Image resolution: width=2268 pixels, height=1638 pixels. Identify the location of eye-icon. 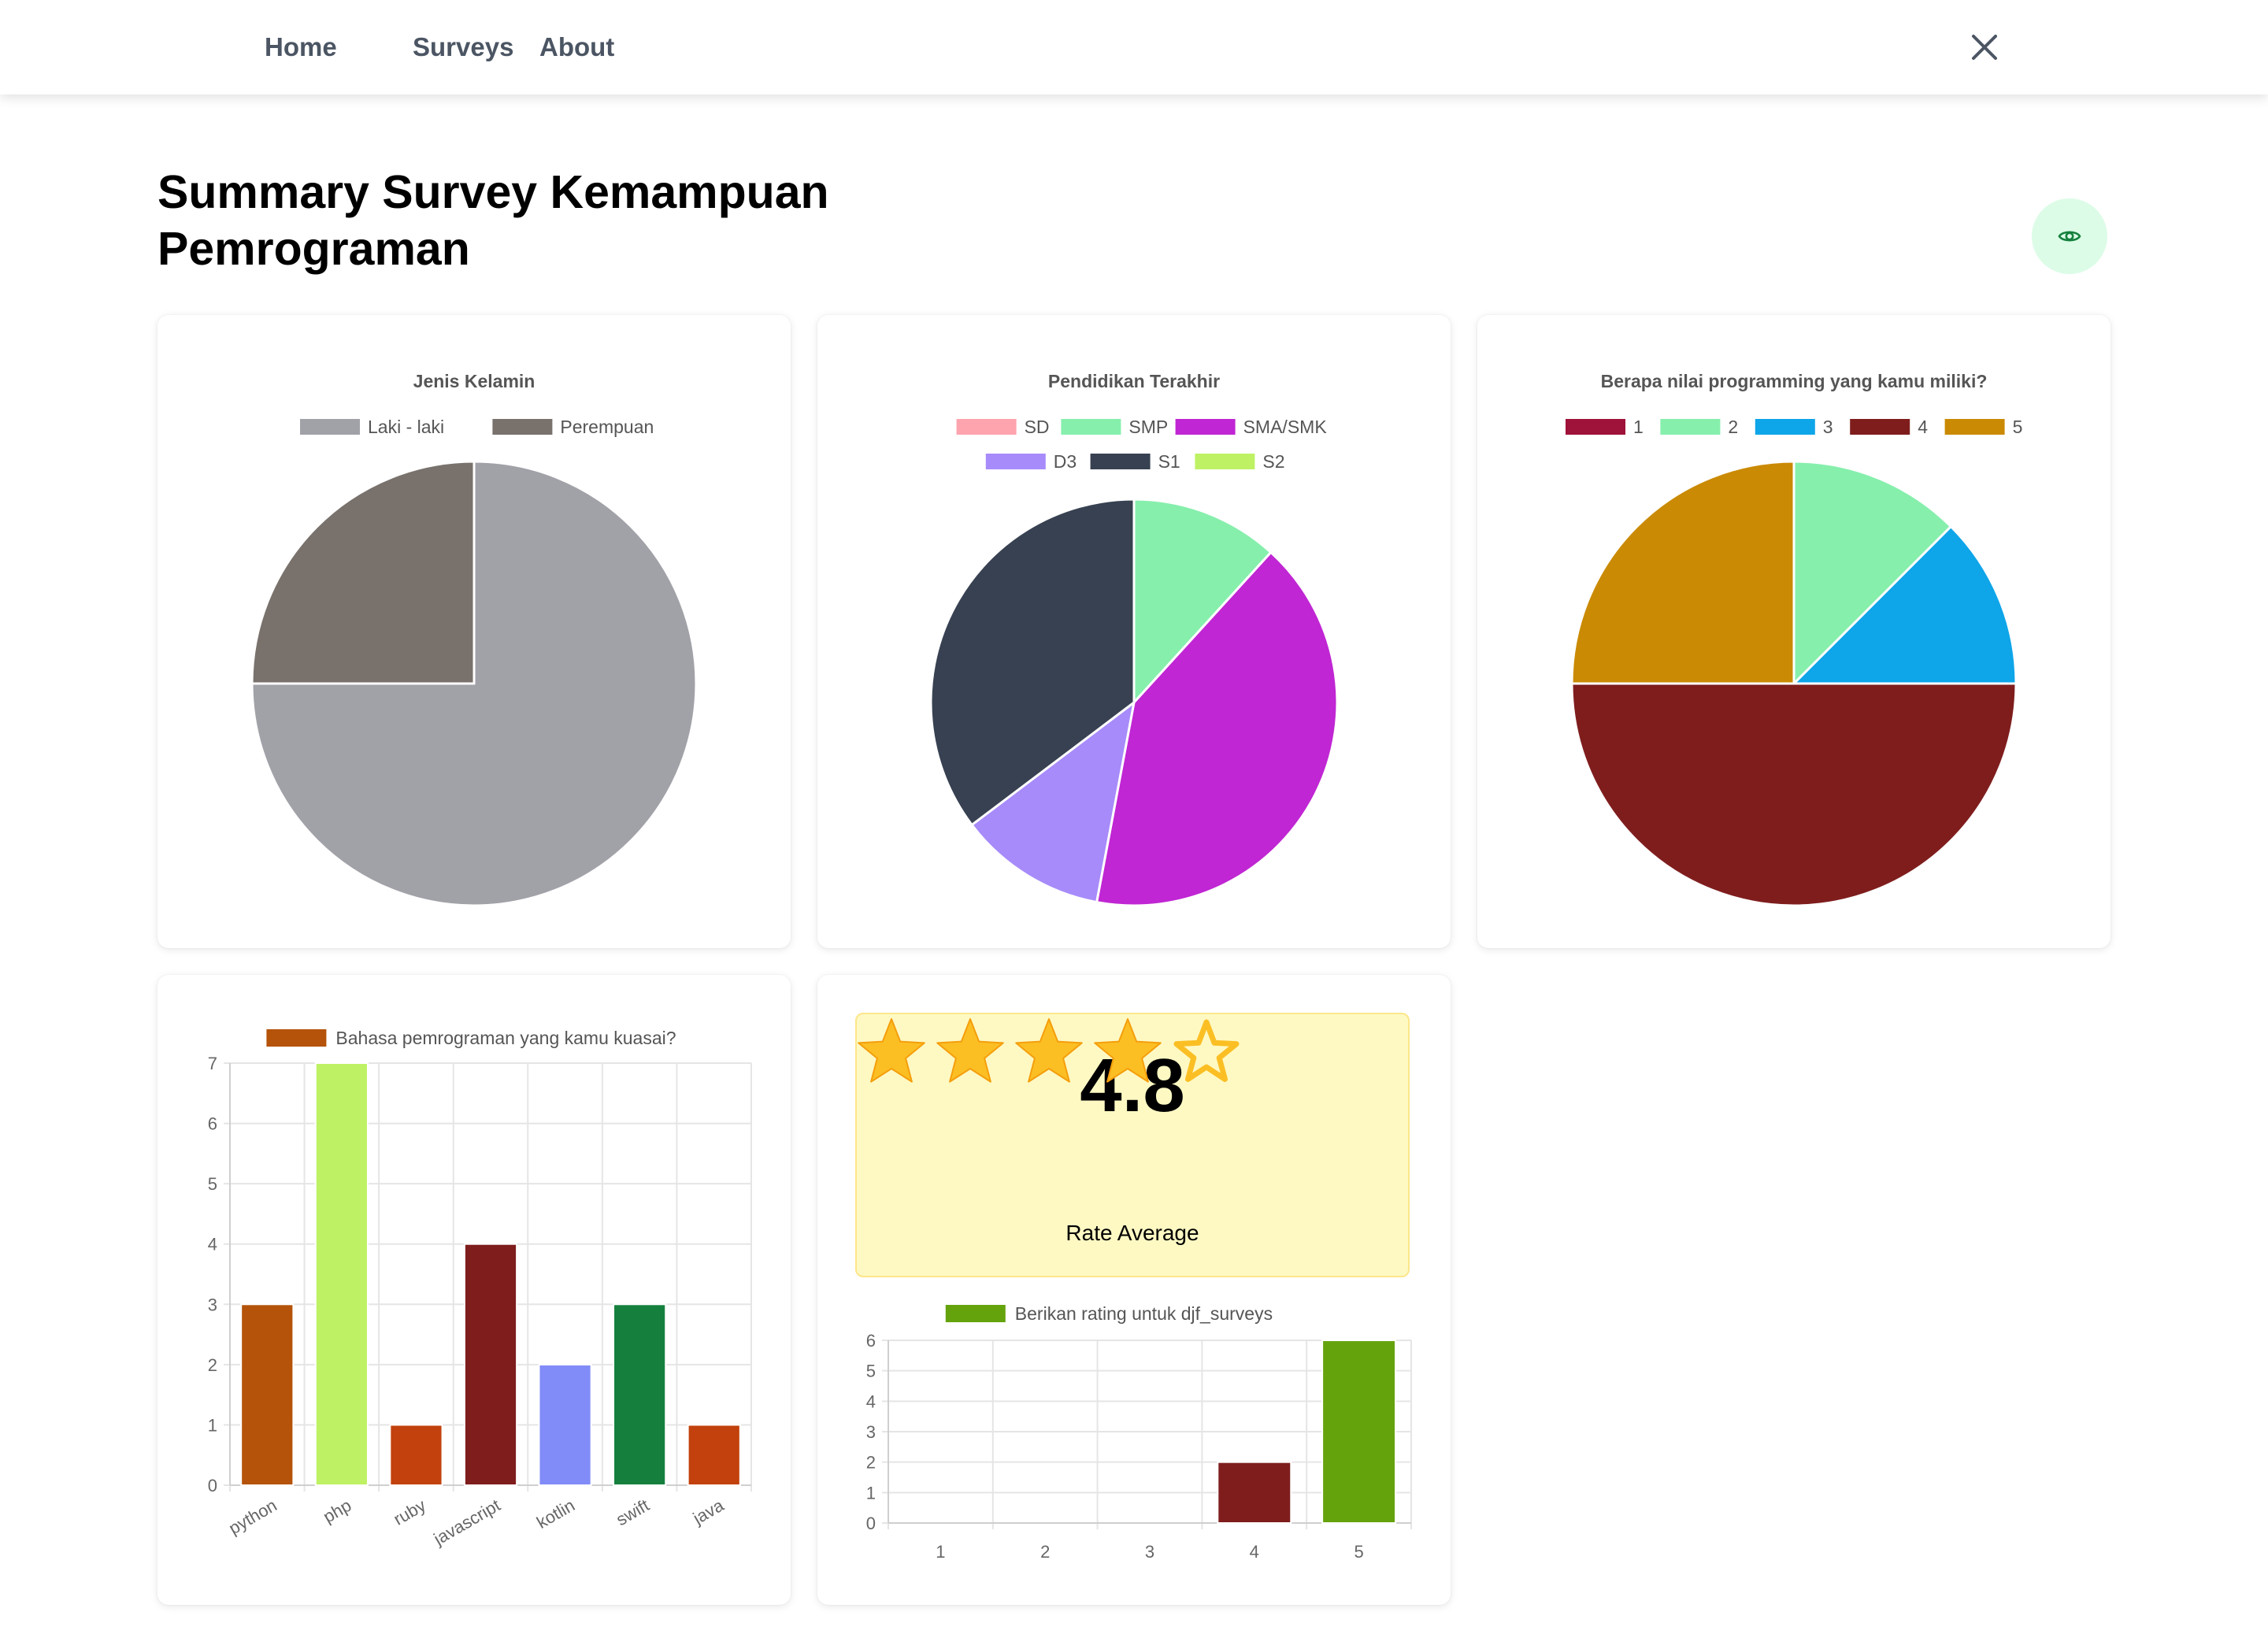
(2069, 236).